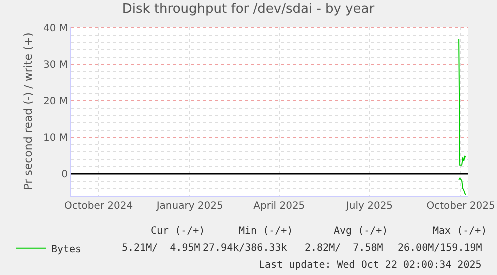 Image resolution: width=497 pixels, height=275 pixels. What do you see at coordinates (55, 102) in the screenshot?
I see `y-tick-label: 20 M` at bounding box center [55, 102].